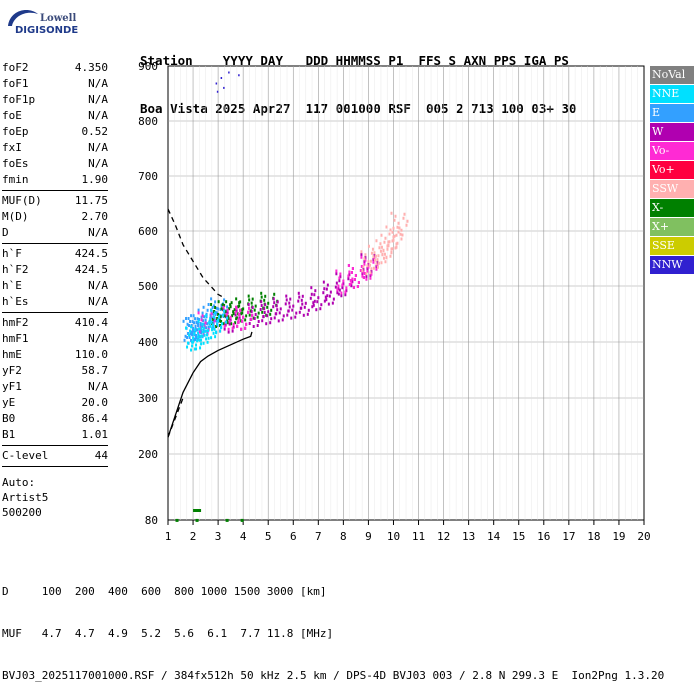 The height and width of the screenshot is (697, 700). Describe the element at coordinates (12, 354) in the screenshot. I see `param-label: hmE` at that location.